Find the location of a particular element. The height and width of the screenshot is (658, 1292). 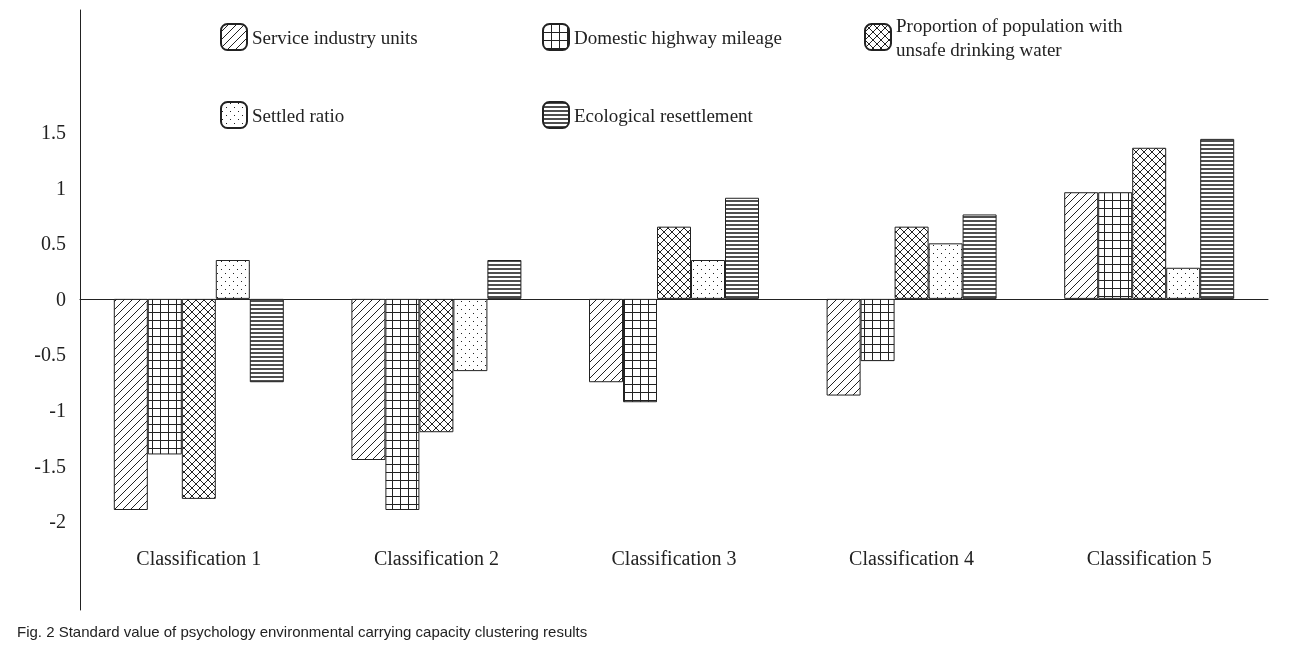

y-tick-label: -1 is located at coordinates (57, 410).